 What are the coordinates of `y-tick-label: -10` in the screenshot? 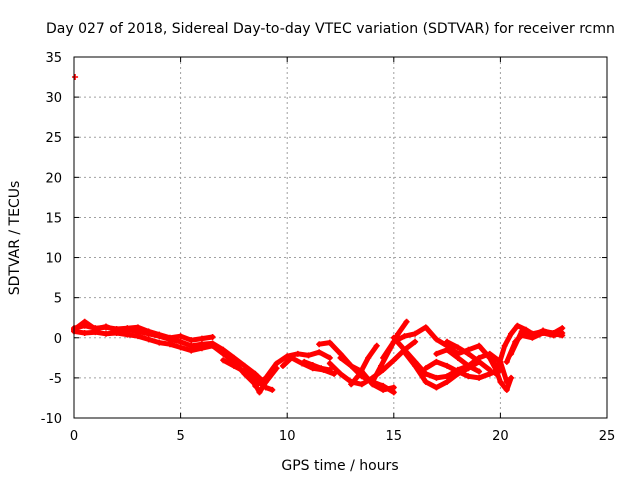 It's located at (51, 419).